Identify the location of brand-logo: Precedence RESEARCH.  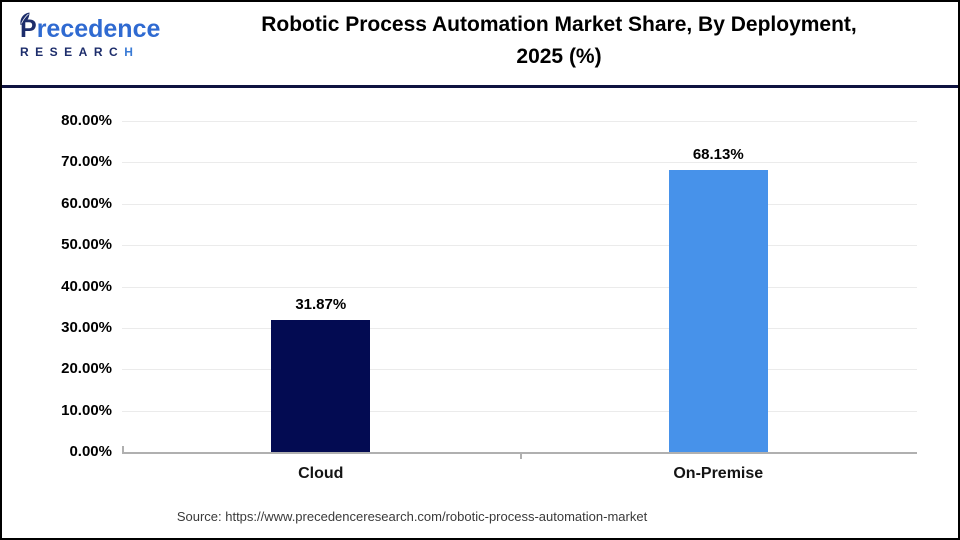
(94, 35).